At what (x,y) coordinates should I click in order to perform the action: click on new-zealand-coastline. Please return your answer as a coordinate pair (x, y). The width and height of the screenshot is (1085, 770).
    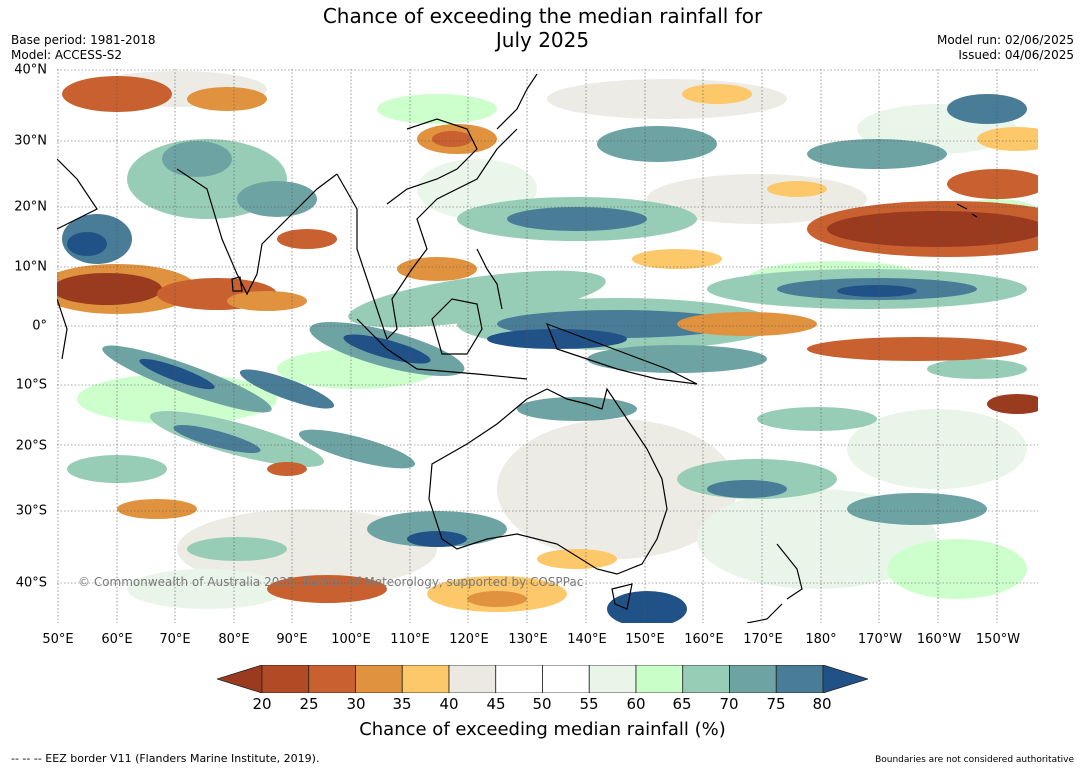
    Looking at the image, I should click on (774, 583).